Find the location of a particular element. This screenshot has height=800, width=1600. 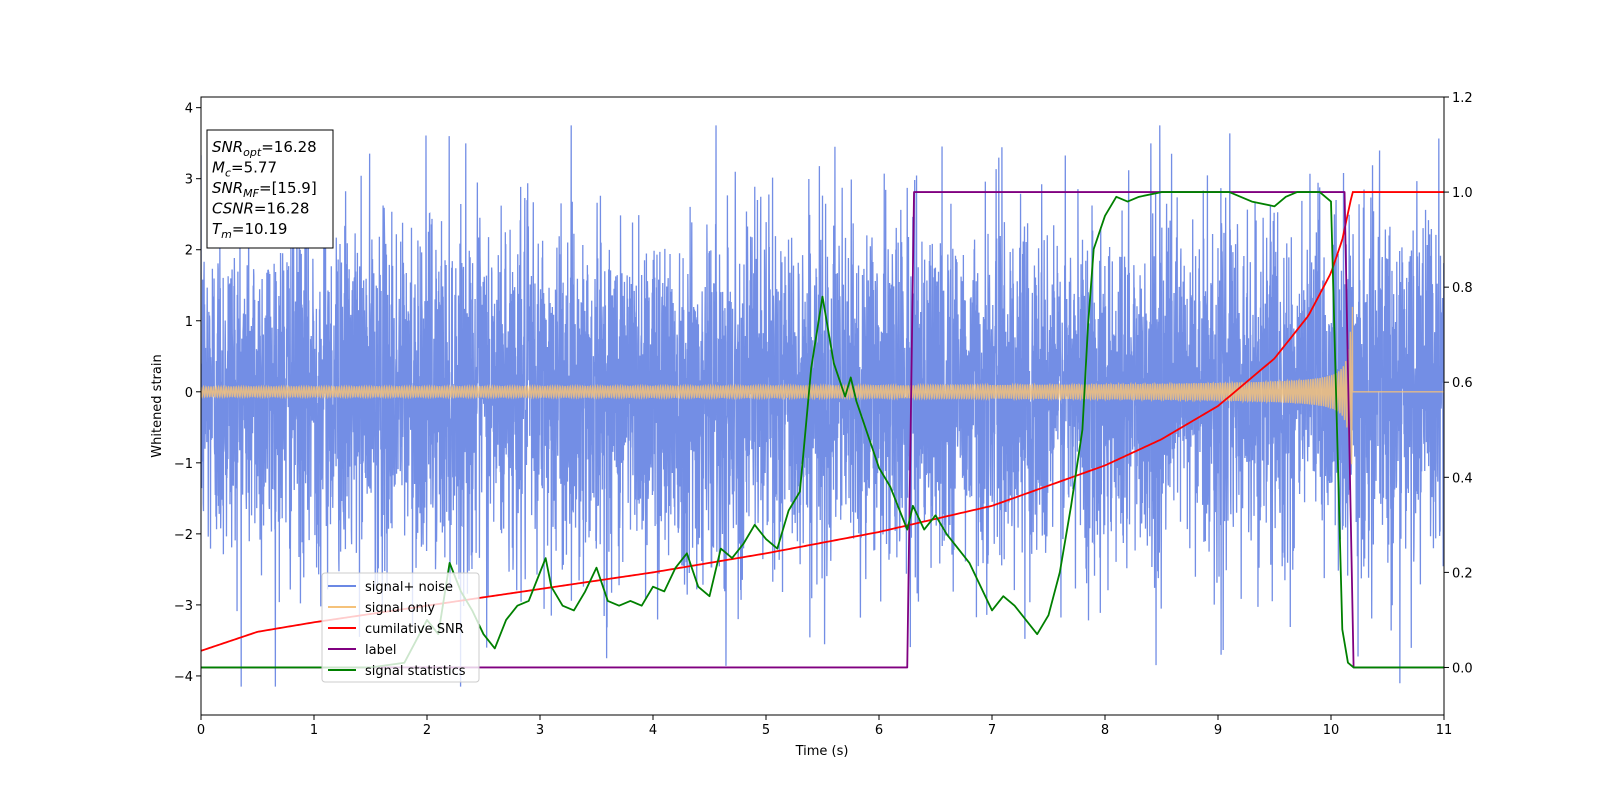

x-tick-label: 7 is located at coordinates (992, 730).